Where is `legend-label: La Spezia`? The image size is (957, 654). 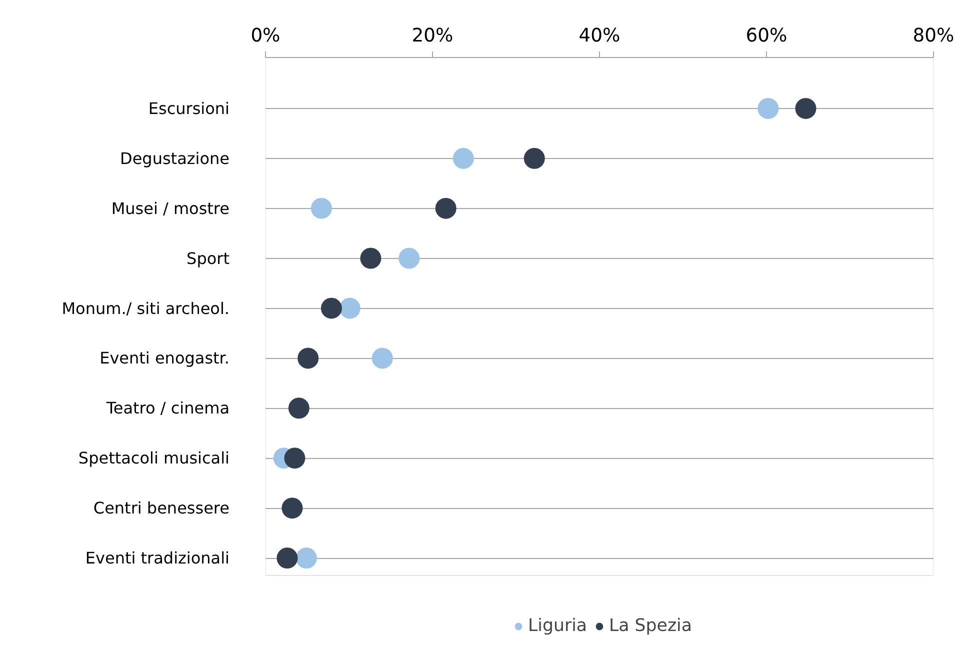 legend-label: La Spezia is located at coordinates (650, 626).